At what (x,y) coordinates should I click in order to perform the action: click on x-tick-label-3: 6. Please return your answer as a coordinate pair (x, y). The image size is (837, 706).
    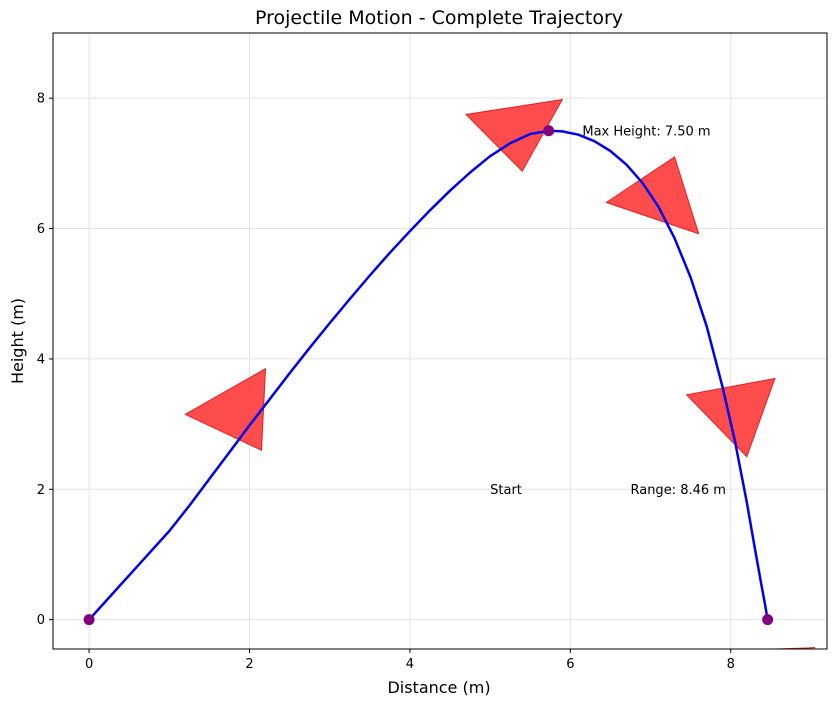
    Looking at the image, I should click on (570, 664).